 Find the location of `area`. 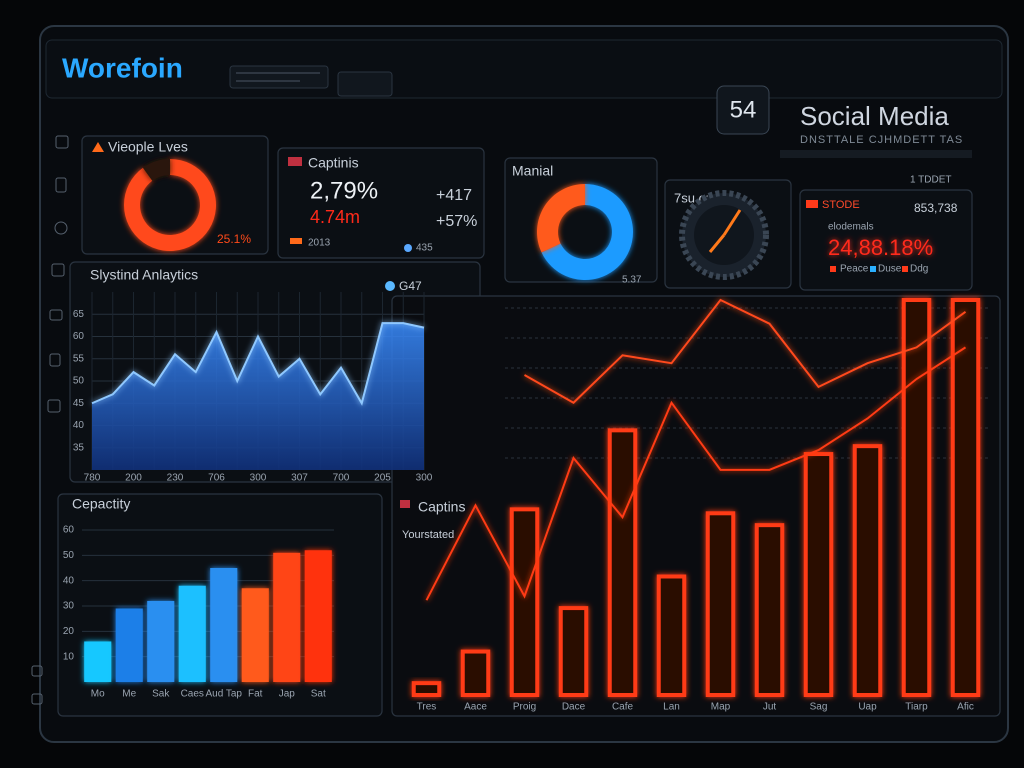

area is located at coordinates (258, 396).